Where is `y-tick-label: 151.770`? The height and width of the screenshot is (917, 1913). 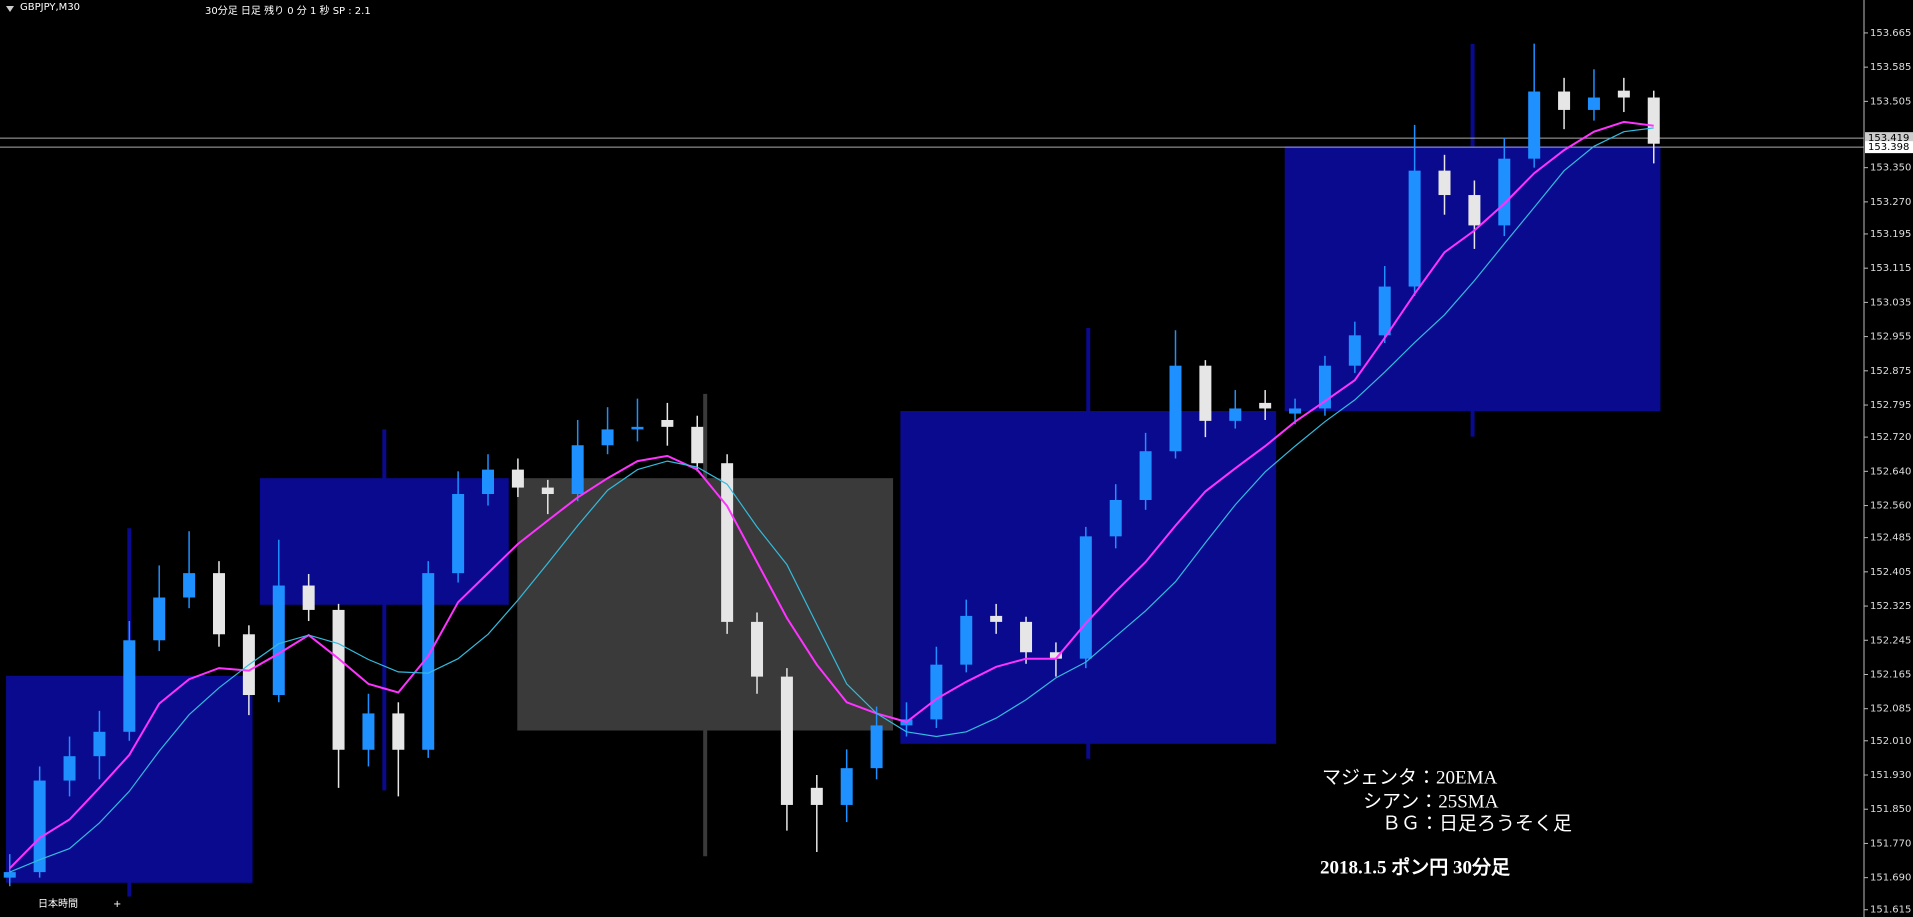
y-tick-label: 151.770 is located at coordinates (1890, 843).